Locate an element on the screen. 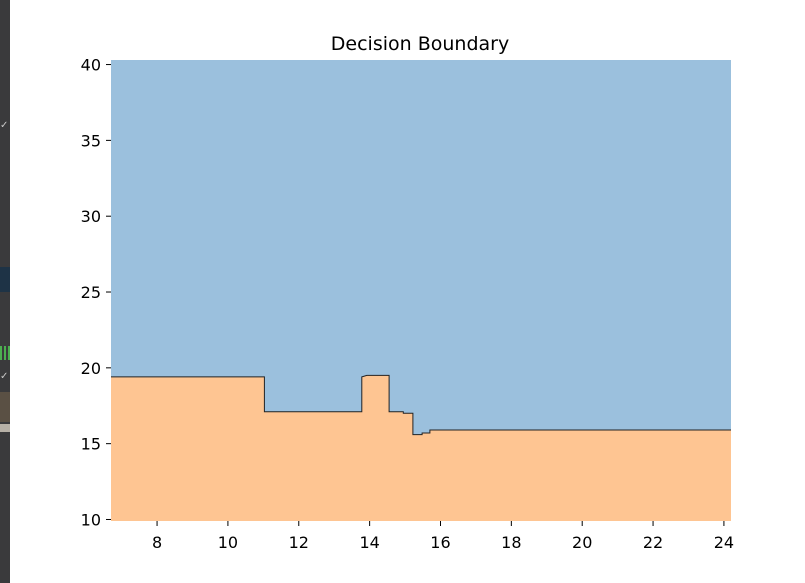 Image resolution: width=805 pixels, height=583 pixels. y-axis: 10 15 20 25 30 35 40 is located at coordinates (96, 292).